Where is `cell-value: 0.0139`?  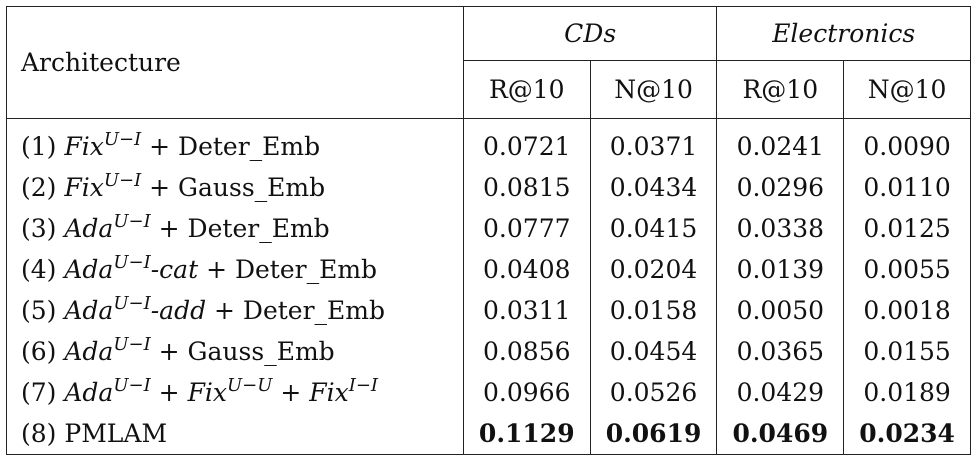
cell-value: 0.0139 is located at coordinates (780, 269).